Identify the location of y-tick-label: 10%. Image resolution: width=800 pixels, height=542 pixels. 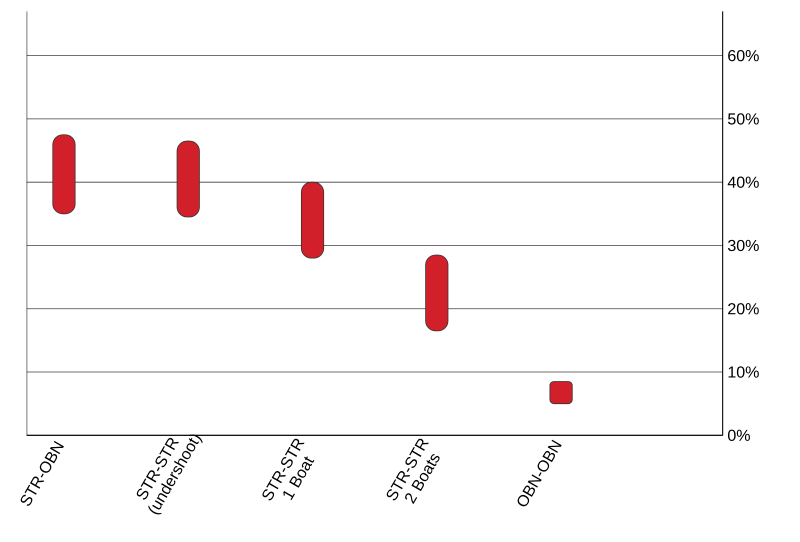
(743, 372).